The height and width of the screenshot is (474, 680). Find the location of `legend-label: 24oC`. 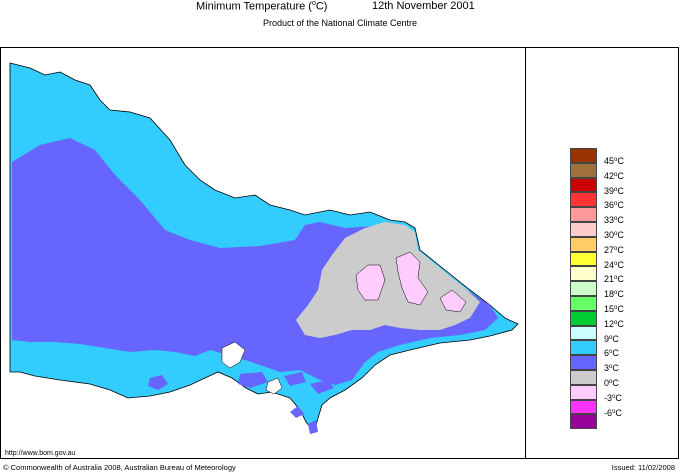

legend-label: 24oC is located at coordinates (614, 264).